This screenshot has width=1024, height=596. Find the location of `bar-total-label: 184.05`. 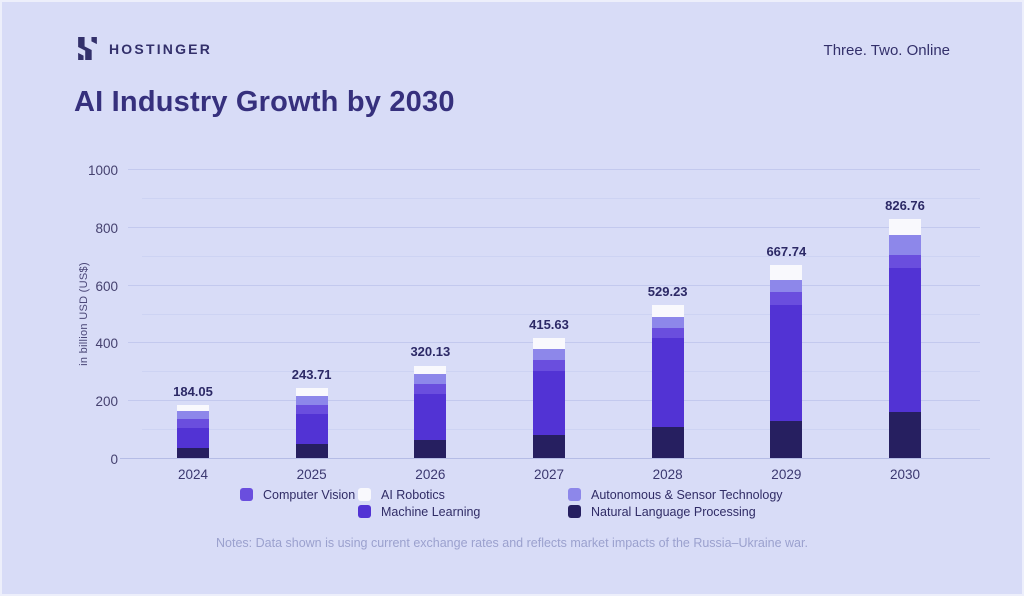

bar-total-label: 184.05 is located at coordinates (193, 391).